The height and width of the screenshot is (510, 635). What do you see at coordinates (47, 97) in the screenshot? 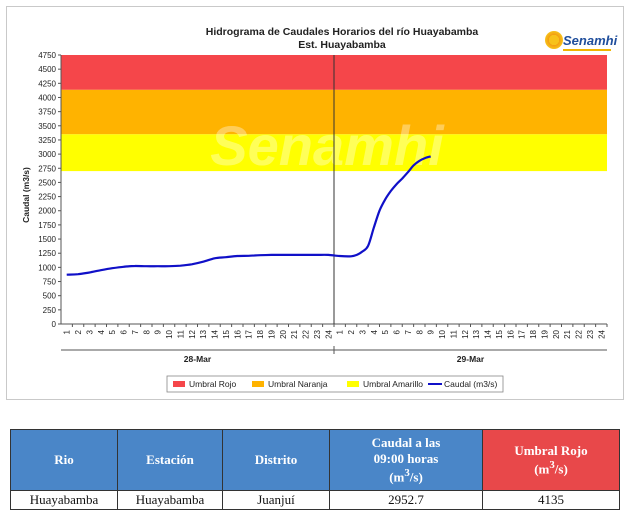
I see `y-tick-label: 4000` at bounding box center [47, 97].